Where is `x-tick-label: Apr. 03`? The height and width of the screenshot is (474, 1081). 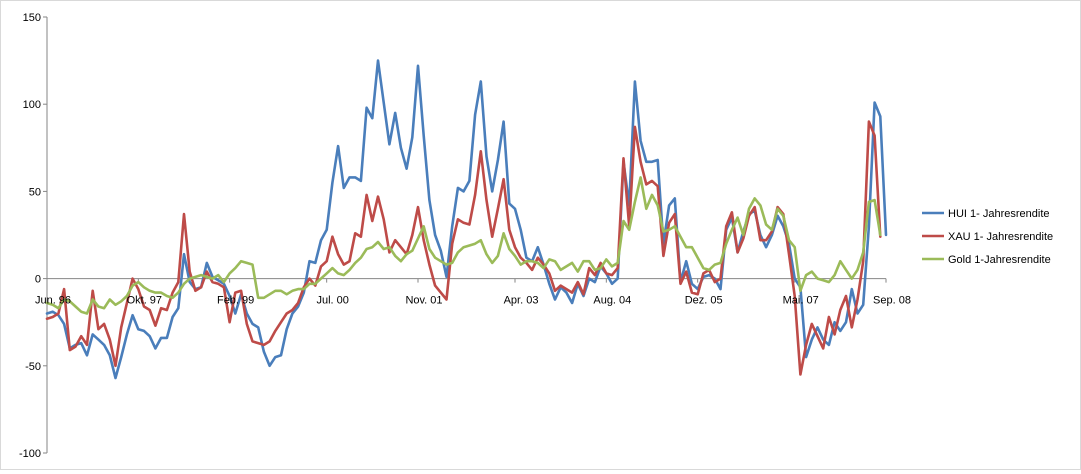
x-tick-label: Apr. 03 is located at coordinates (521, 301).